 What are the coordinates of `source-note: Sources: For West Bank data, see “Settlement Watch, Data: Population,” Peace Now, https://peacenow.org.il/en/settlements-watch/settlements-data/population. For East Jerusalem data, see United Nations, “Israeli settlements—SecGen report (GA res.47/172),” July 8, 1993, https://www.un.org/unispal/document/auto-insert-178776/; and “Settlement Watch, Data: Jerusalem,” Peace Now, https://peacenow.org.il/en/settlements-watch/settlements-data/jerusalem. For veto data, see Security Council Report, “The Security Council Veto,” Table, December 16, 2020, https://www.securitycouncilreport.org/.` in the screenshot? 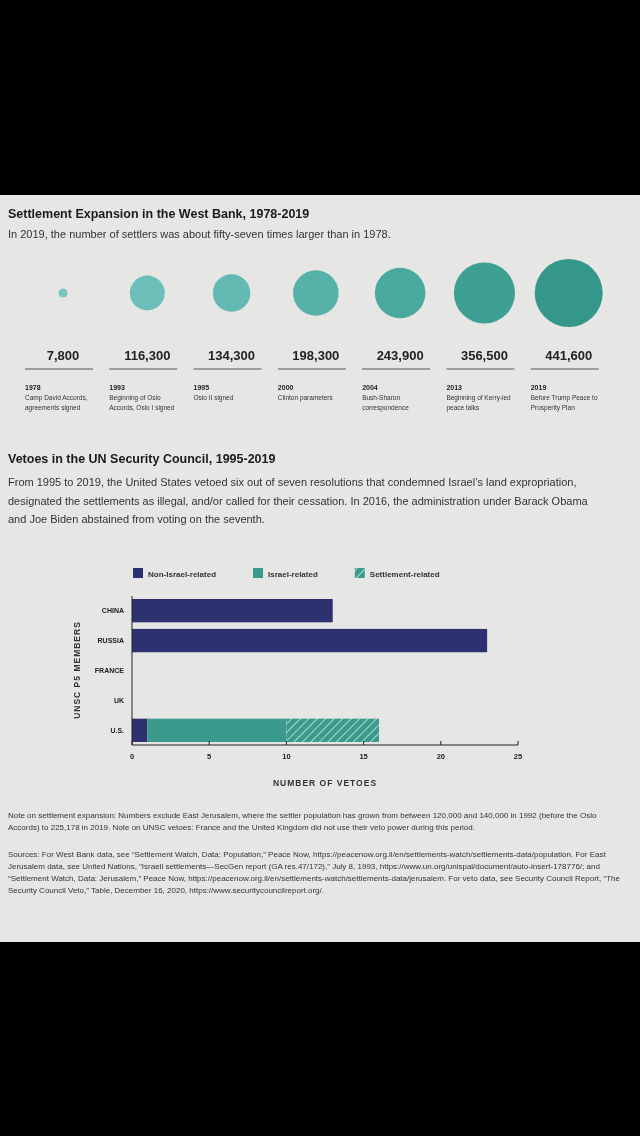 It's located at (314, 872).